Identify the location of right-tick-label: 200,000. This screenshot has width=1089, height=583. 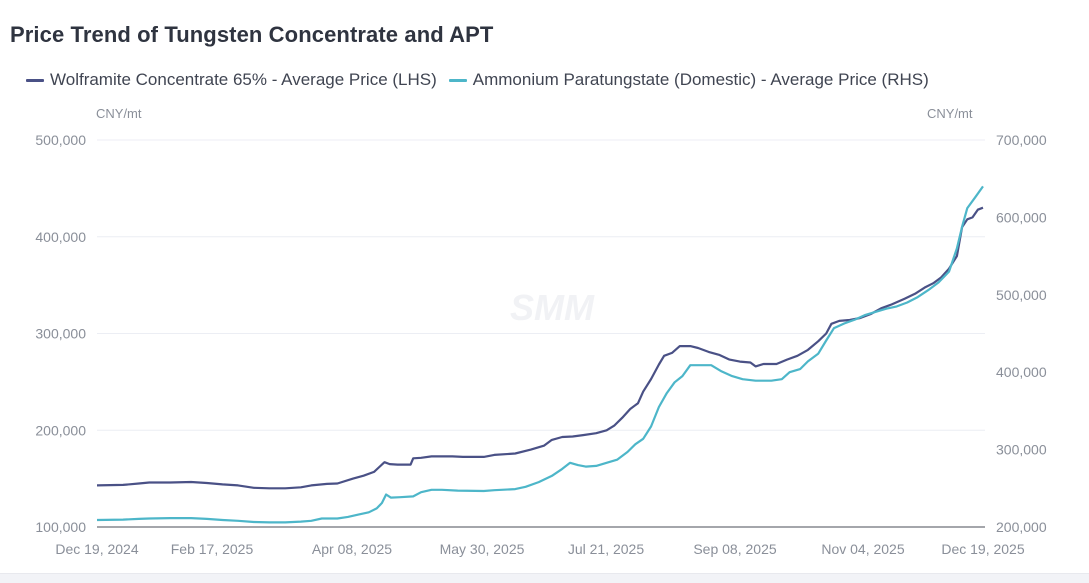
(1021, 527).